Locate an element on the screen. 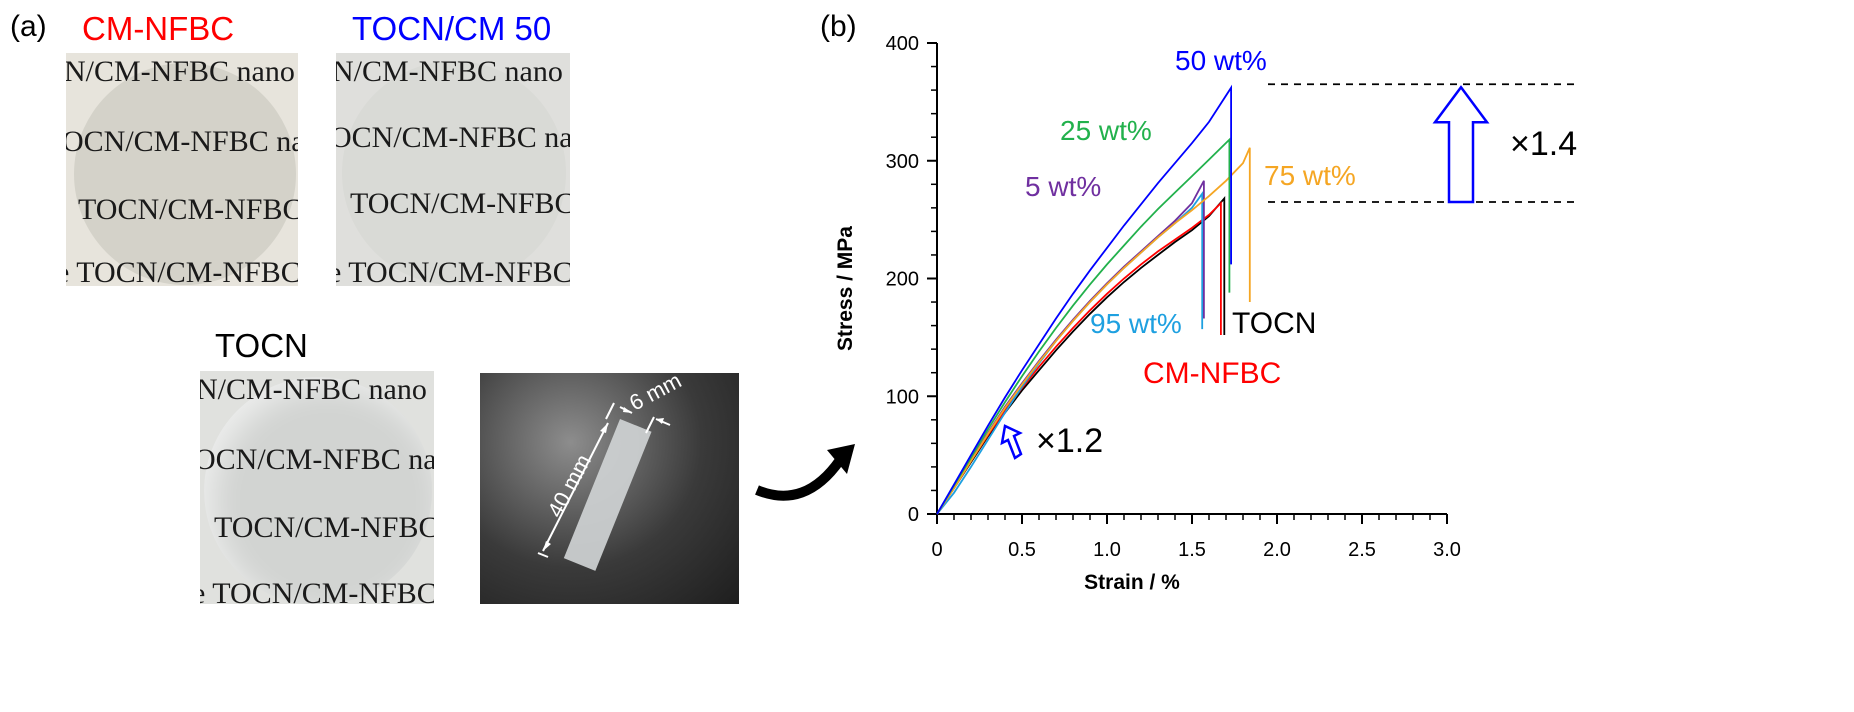  photo-title-tocn: TOCN is located at coordinates (261, 345).